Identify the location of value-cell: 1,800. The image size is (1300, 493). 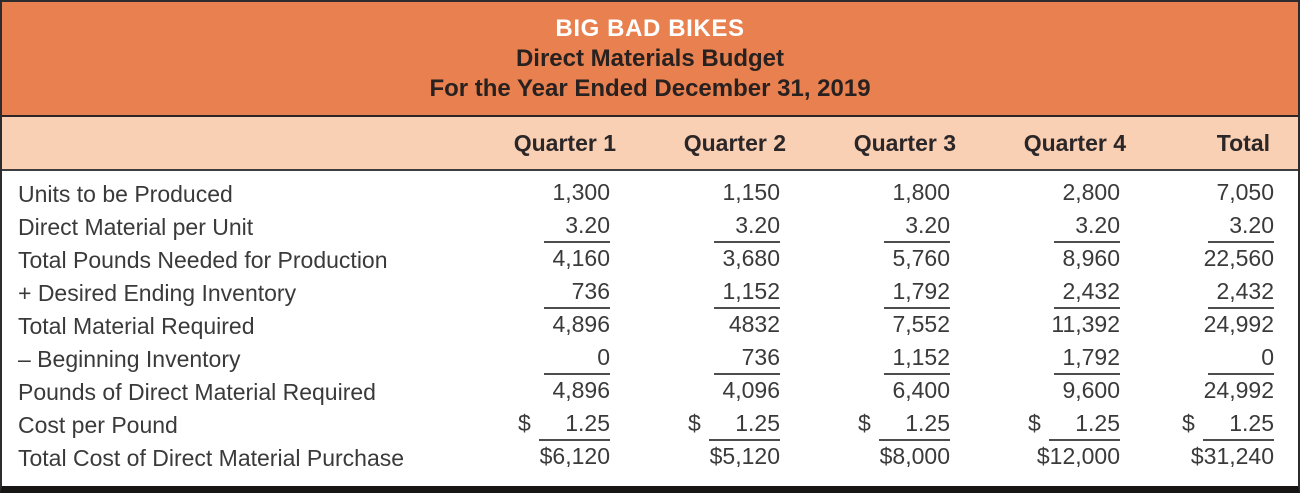
(921, 192).